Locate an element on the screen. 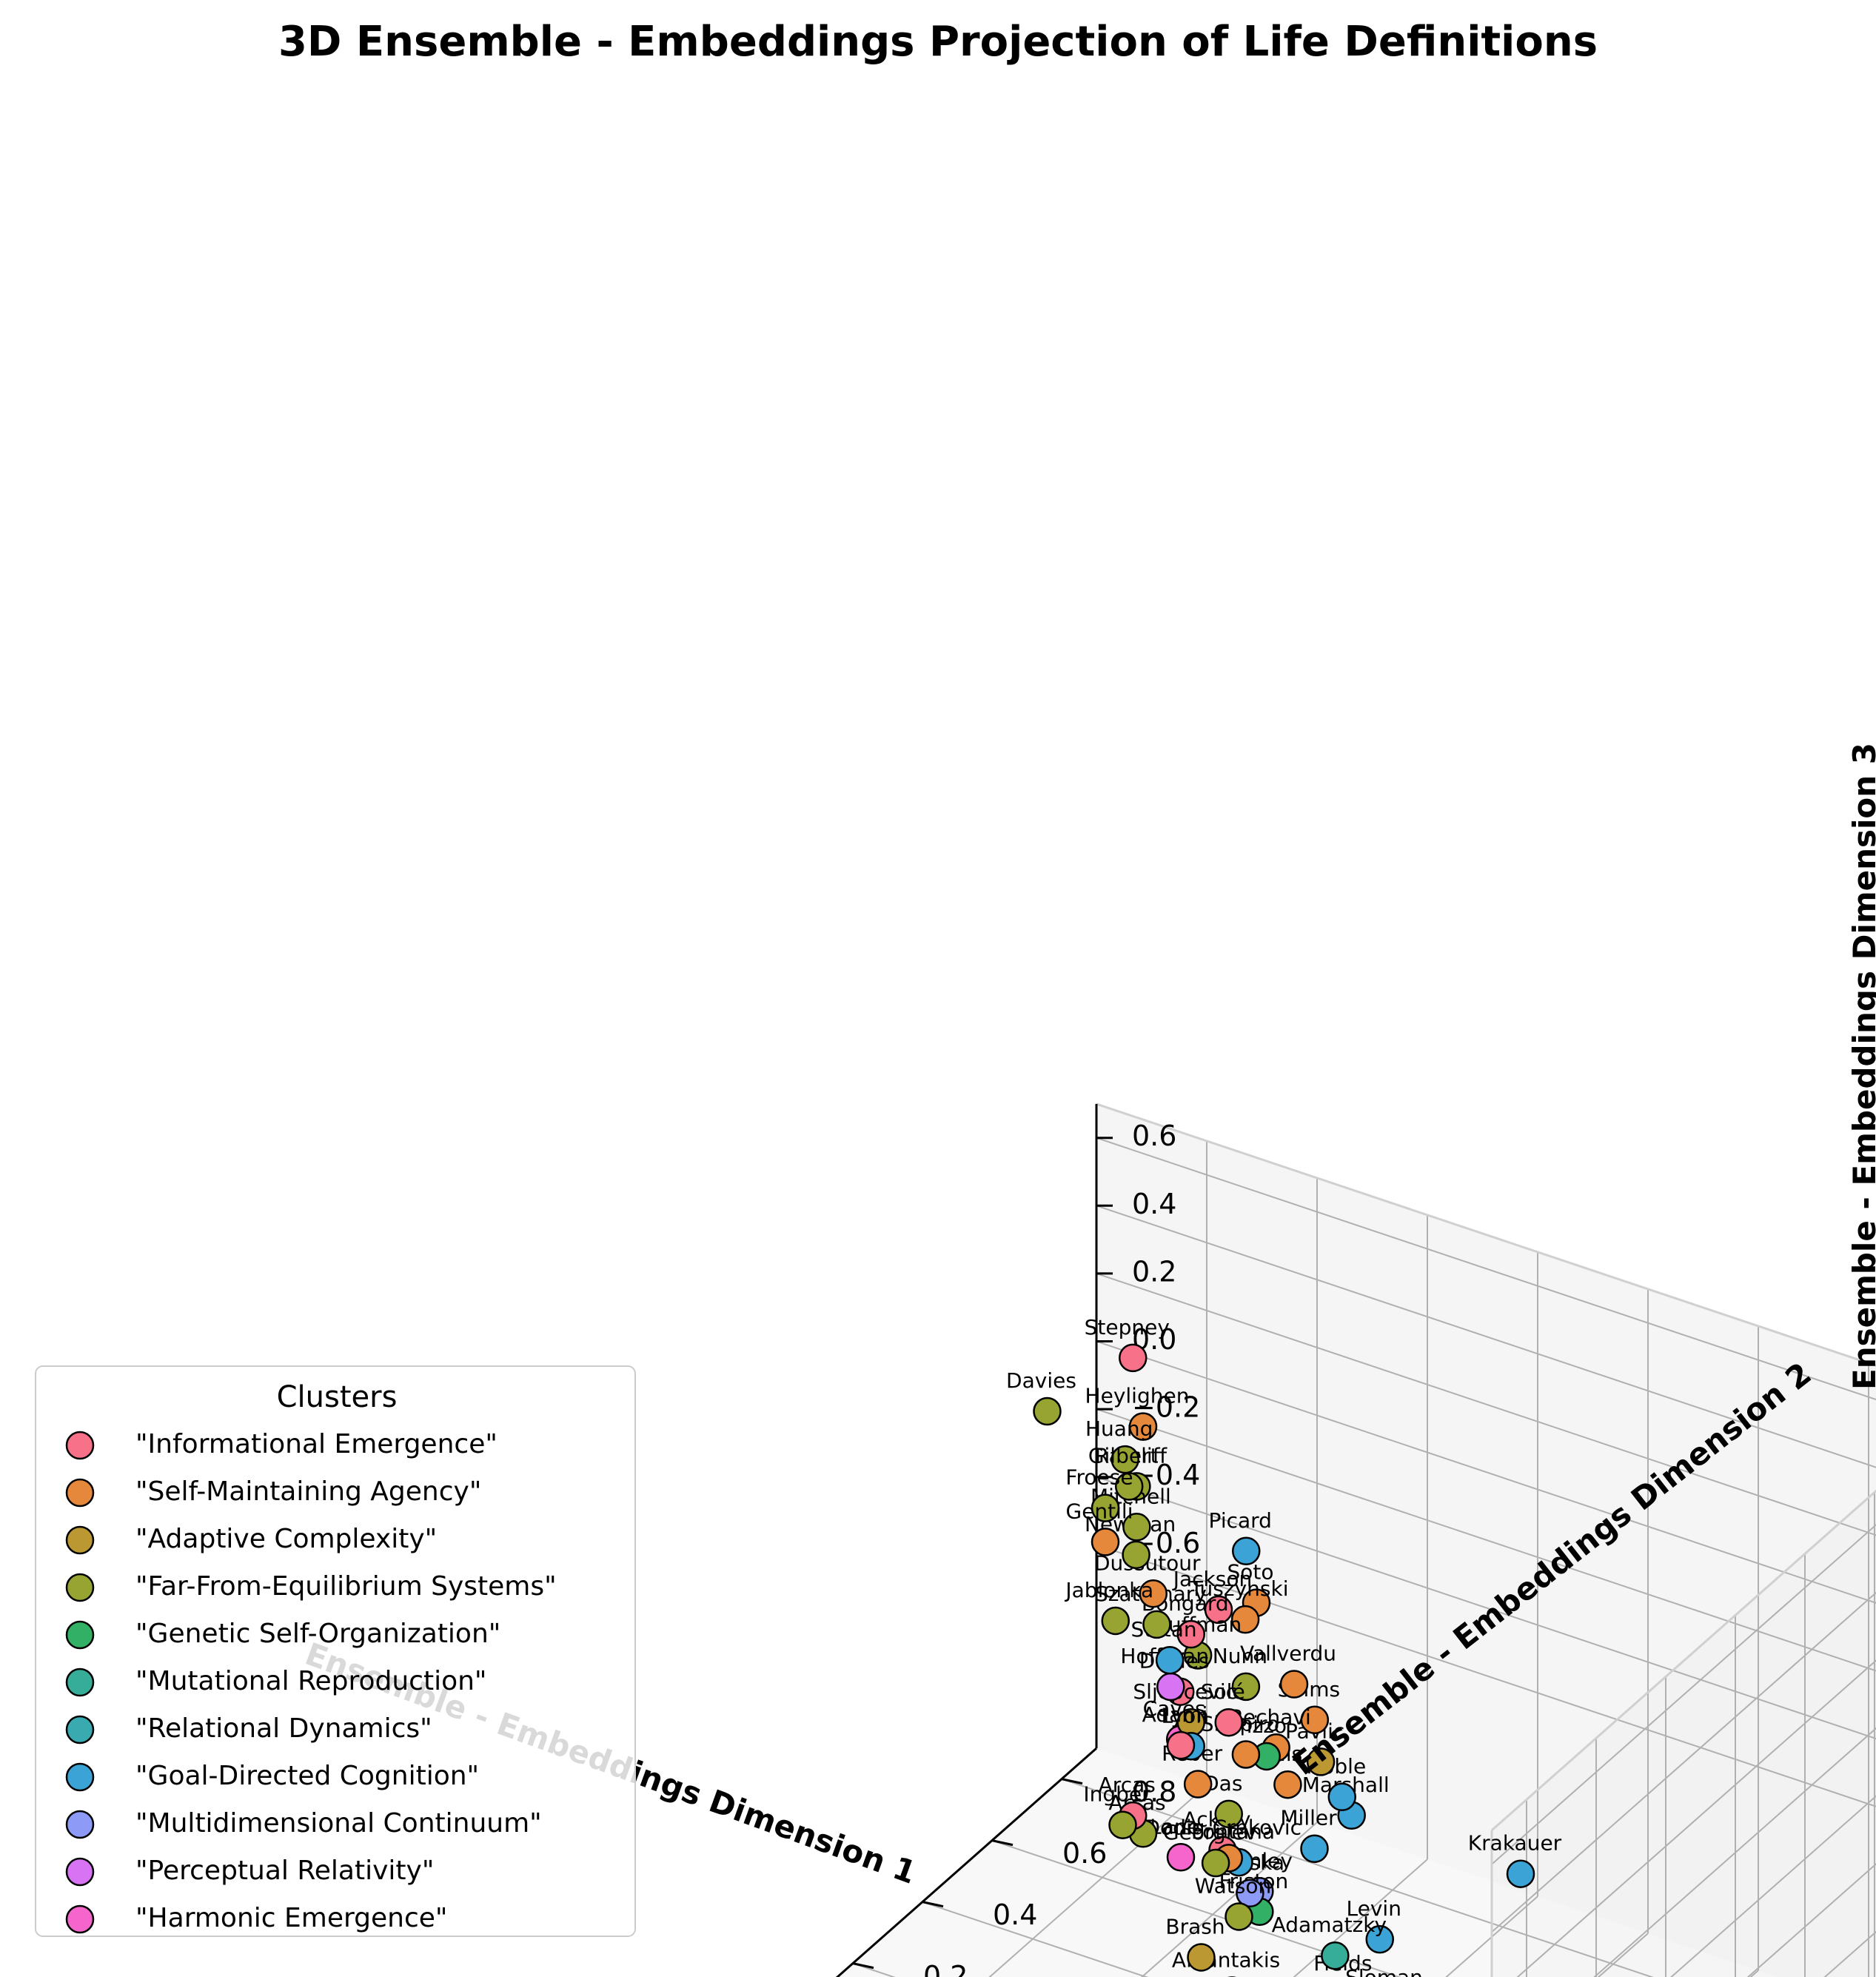 This screenshot has width=1876, height=1977. y-tick-label: 0.8 is located at coordinates (1154, 1792).